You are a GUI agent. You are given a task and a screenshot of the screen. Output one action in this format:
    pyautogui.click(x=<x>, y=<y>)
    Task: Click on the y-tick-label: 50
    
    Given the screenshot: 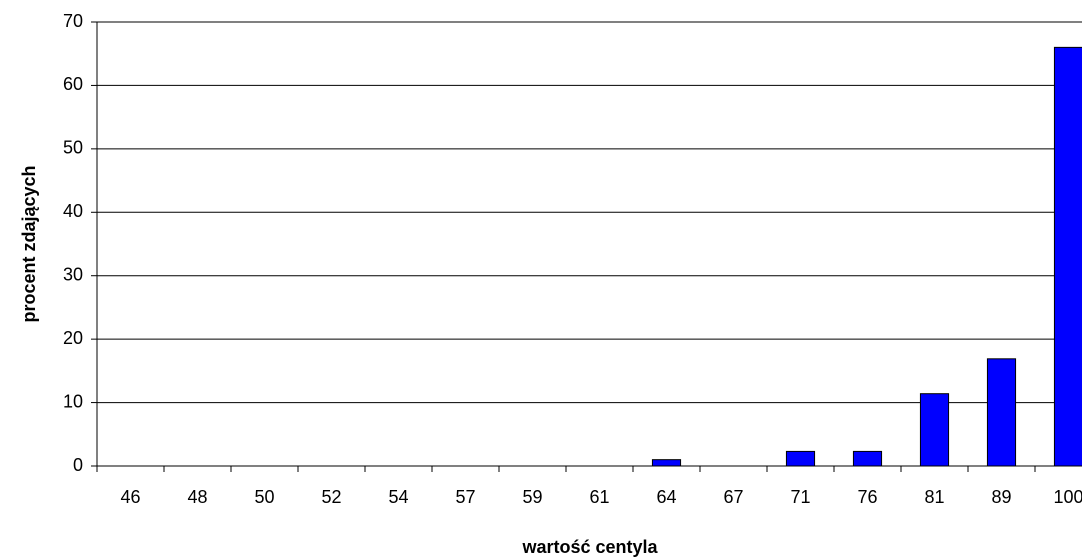 What is the action you would take?
    pyautogui.click(x=73, y=148)
    